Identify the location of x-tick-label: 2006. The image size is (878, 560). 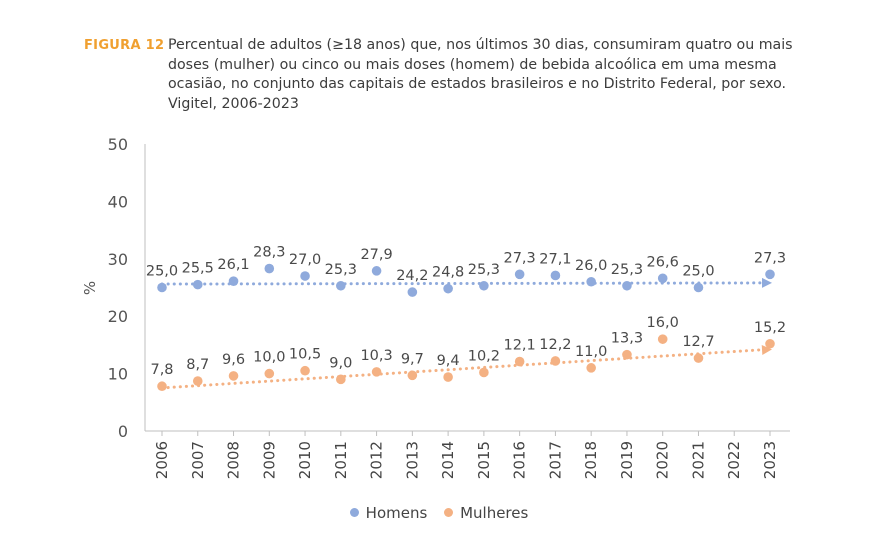
(162, 460).